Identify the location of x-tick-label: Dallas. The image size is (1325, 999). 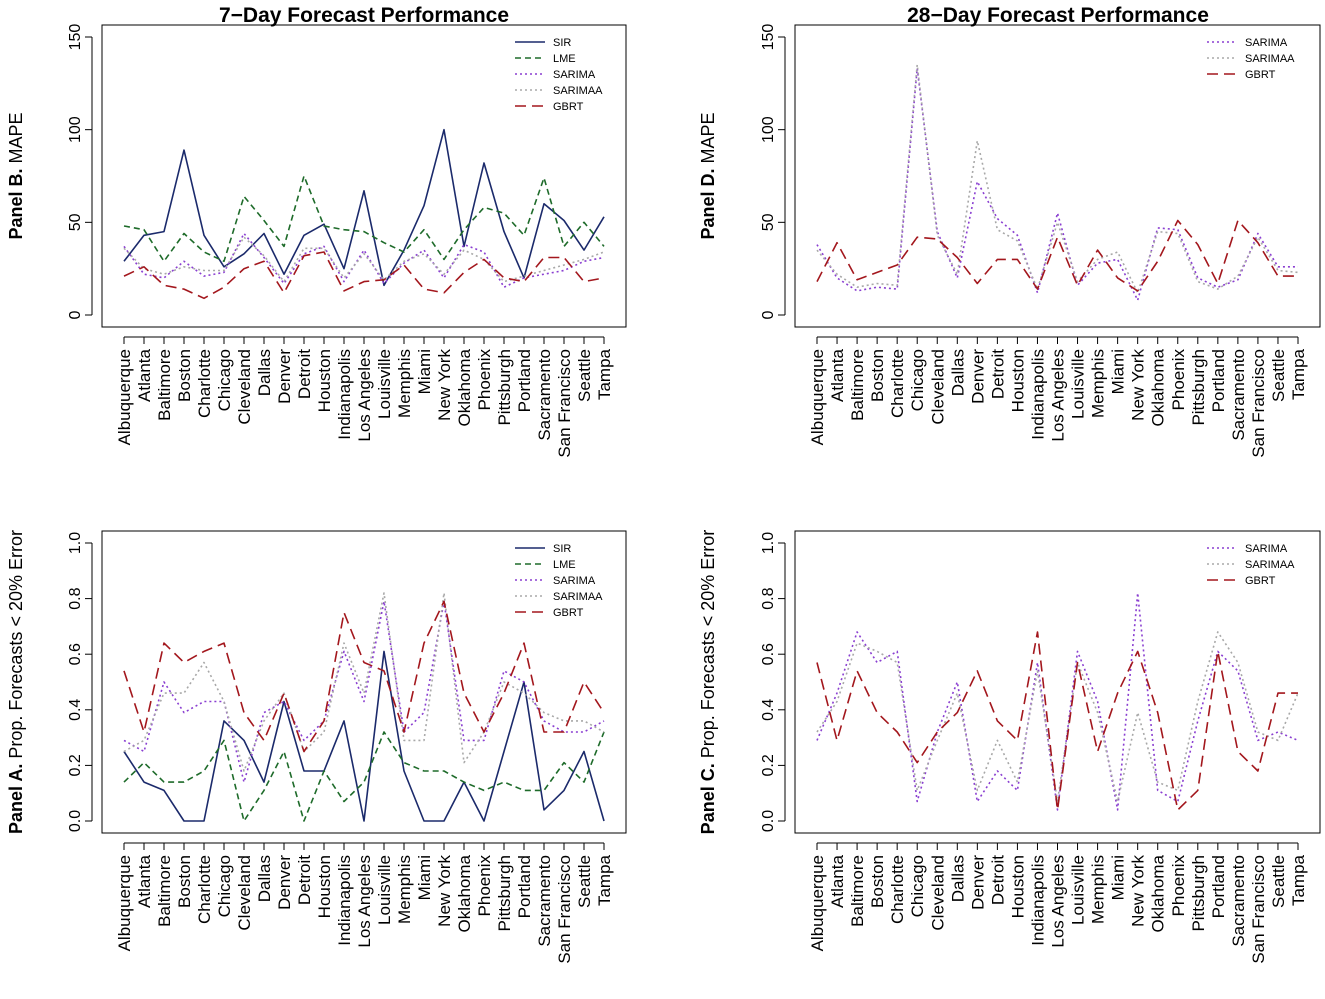
(264, 878).